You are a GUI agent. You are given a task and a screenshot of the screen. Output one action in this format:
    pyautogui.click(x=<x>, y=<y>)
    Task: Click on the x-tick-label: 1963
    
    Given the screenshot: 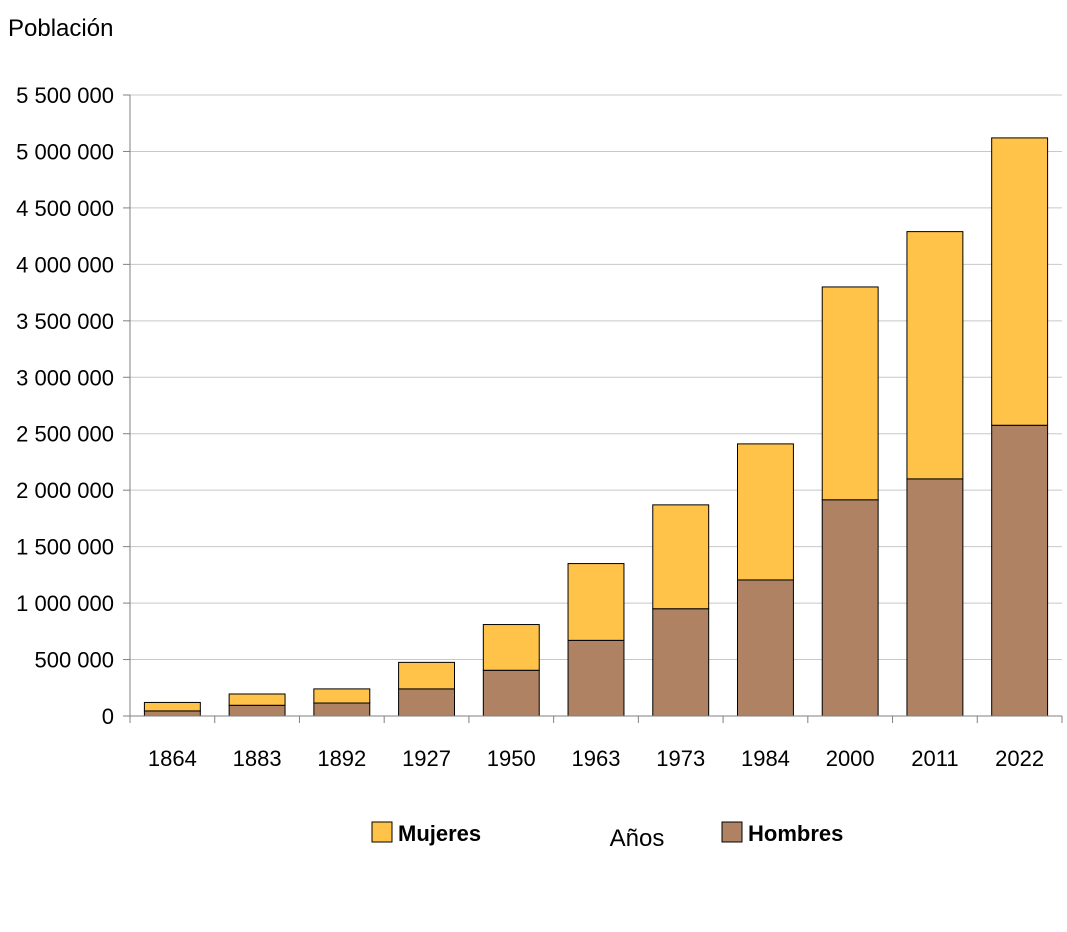 What is the action you would take?
    pyautogui.click(x=596, y=758)
    